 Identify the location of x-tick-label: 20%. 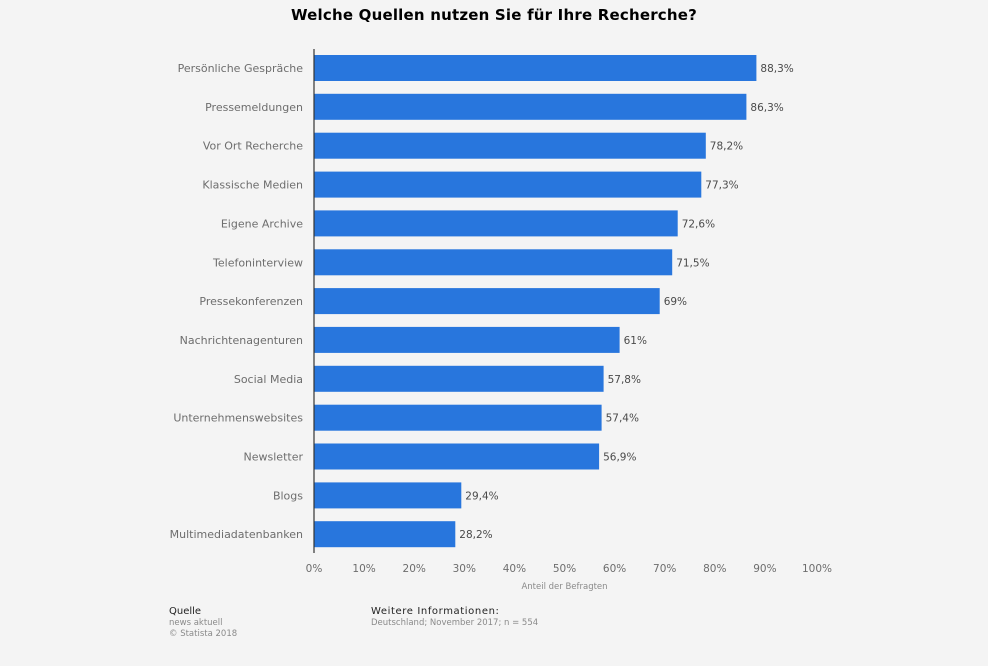
(414, 569).